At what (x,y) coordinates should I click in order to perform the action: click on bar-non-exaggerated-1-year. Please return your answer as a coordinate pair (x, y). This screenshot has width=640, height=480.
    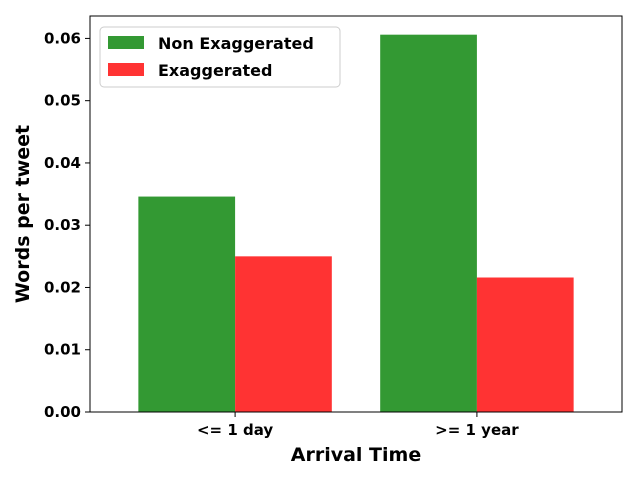
    Looking at the image, I should click on (428, 223).